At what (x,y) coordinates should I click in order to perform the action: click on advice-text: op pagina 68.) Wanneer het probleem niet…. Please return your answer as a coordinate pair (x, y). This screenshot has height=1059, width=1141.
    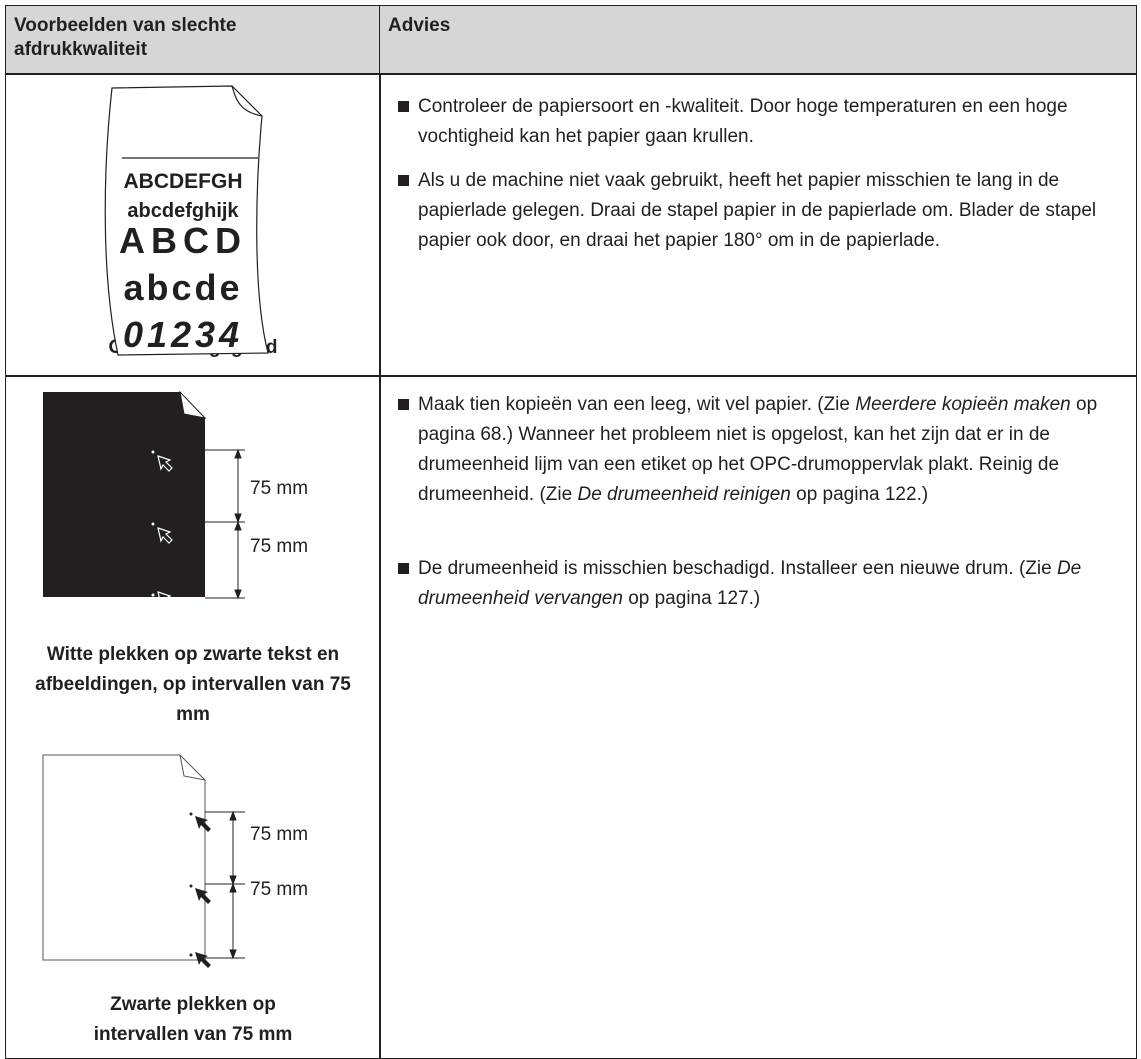
    Looking at the image, I should click on (758, 449).